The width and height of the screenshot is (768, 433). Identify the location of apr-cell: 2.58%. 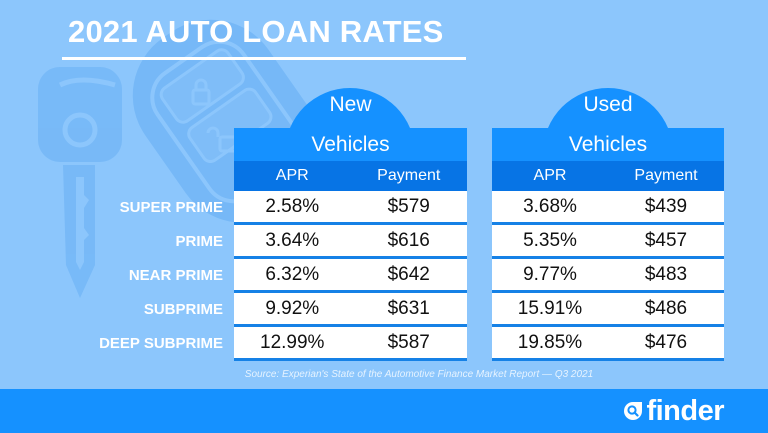
(292, 206).